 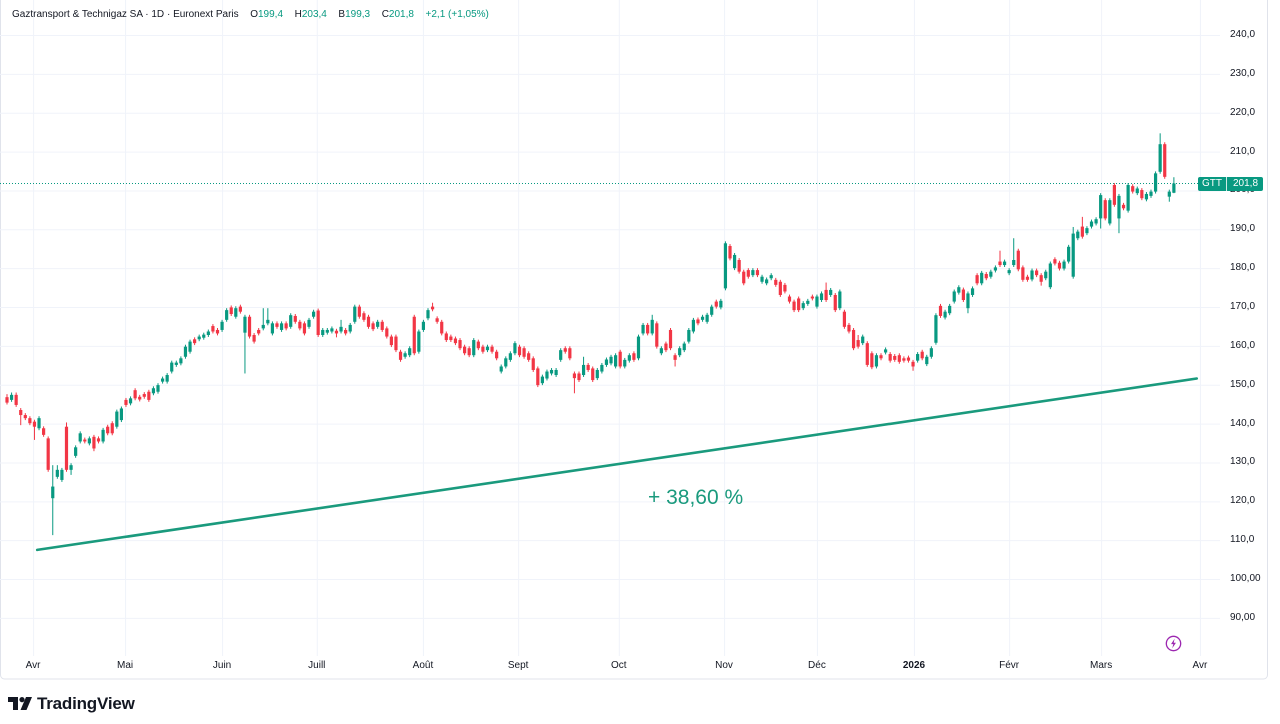 What do you see at coordinates (696, 497) in the screenshot?
I see `trend-percentage-annotation: + 38,60 %` at bounding box center [696, 497].